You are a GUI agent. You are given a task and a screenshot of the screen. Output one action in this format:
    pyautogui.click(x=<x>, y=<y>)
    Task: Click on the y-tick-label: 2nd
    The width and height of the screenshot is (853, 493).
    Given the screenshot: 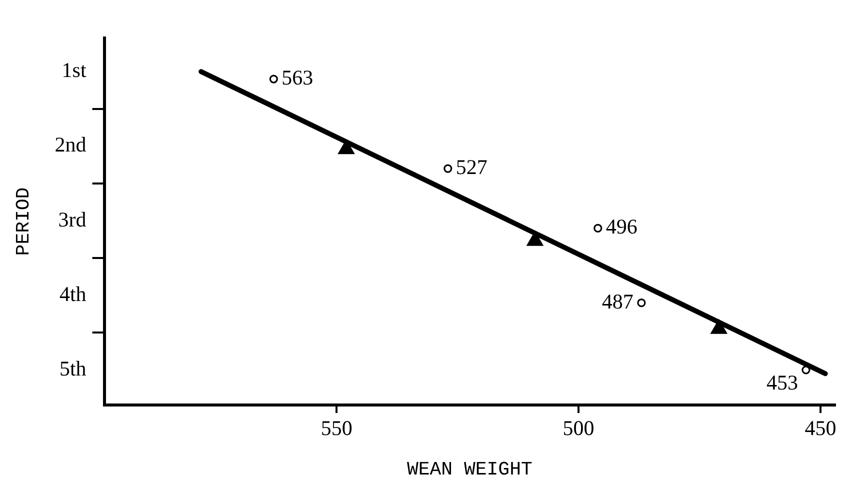 What is the action you would take?
    pyautogui.click(x=70, y=144)
    